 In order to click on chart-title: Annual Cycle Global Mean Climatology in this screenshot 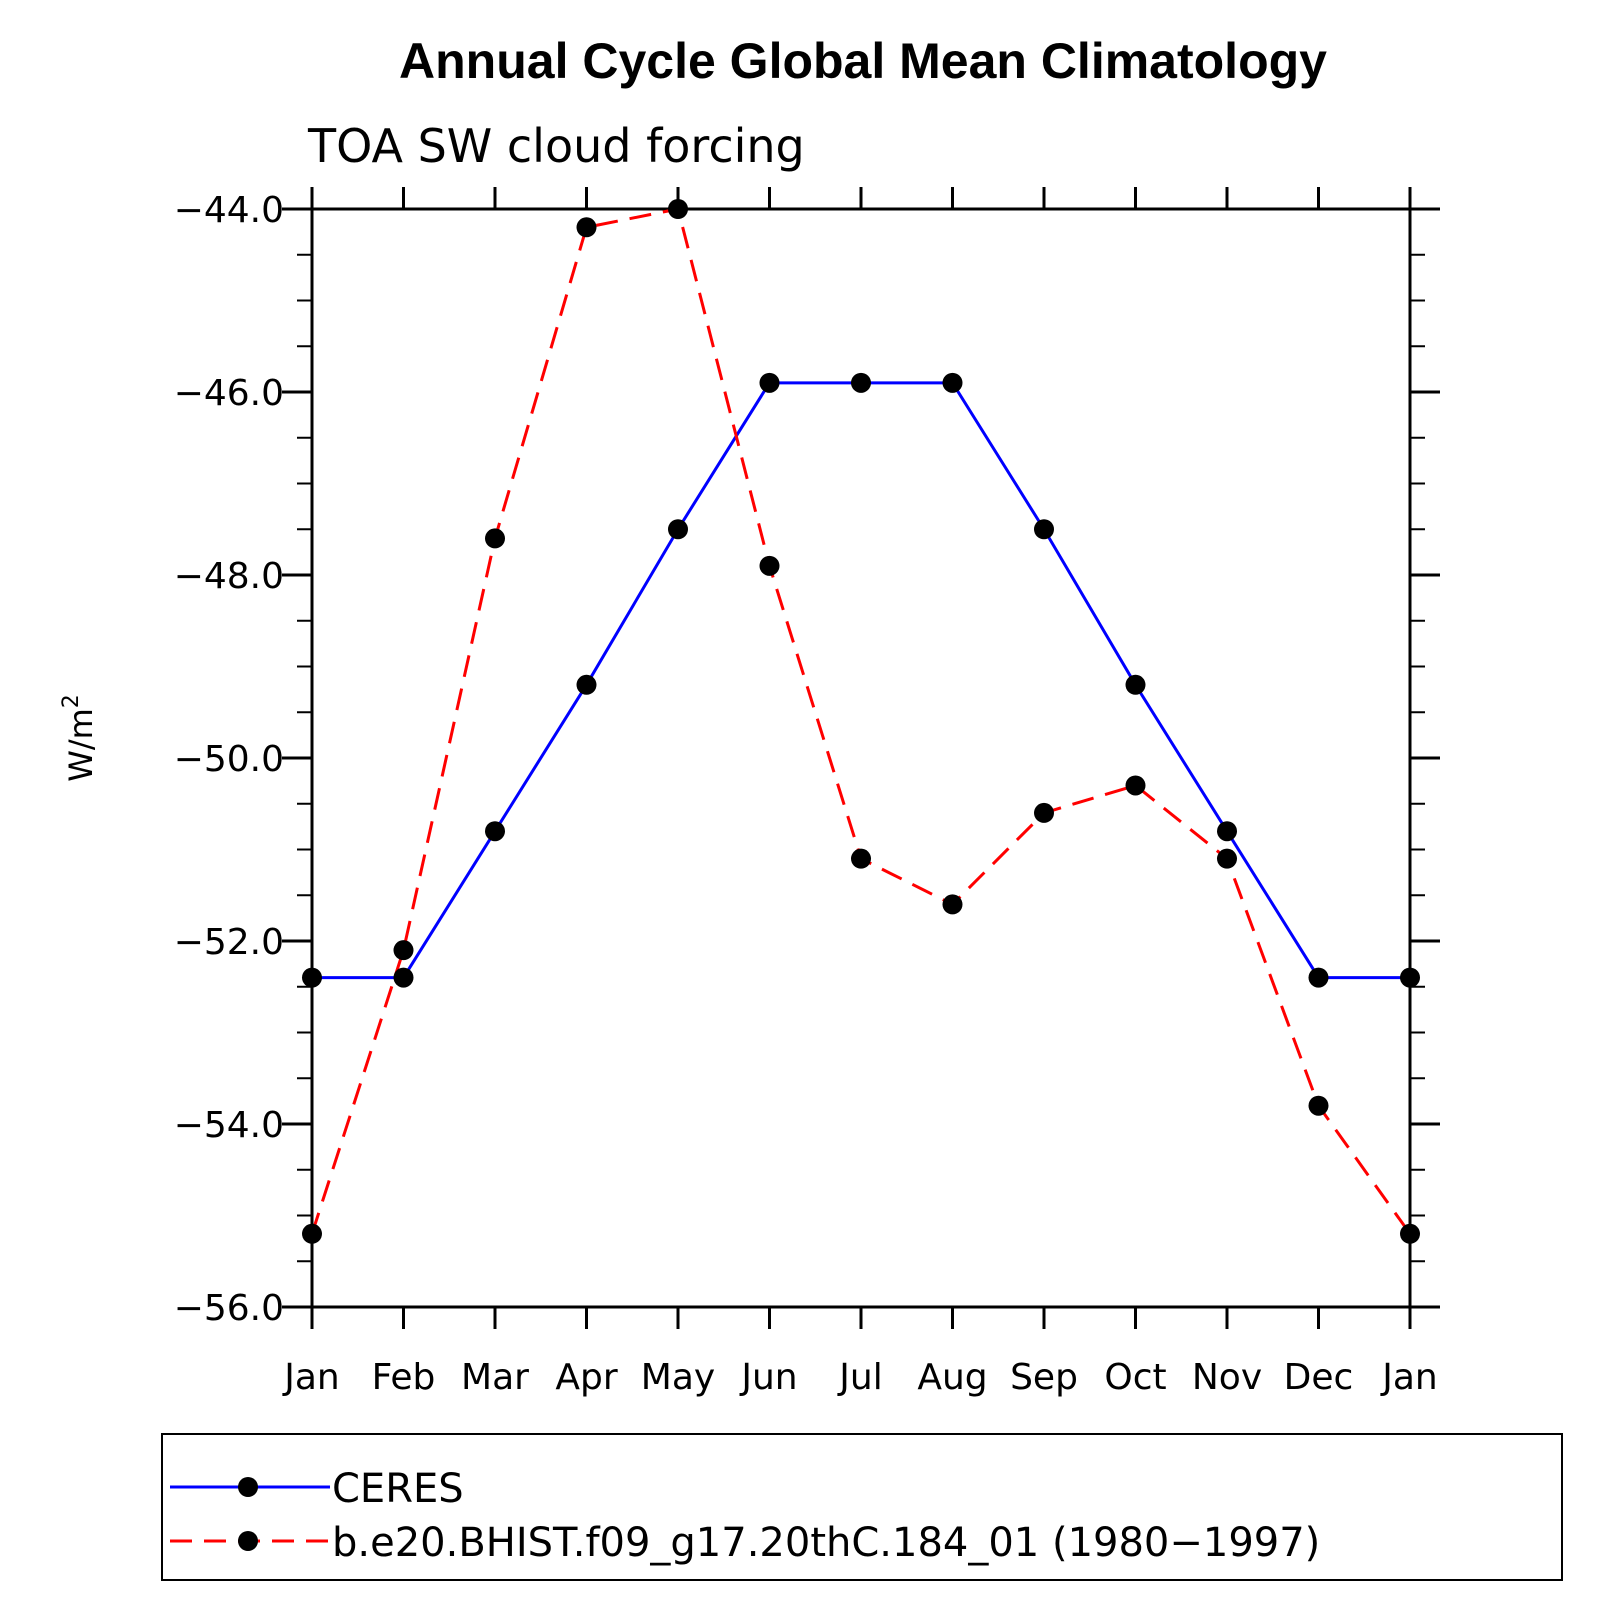, I will do `click(863, 61)`.